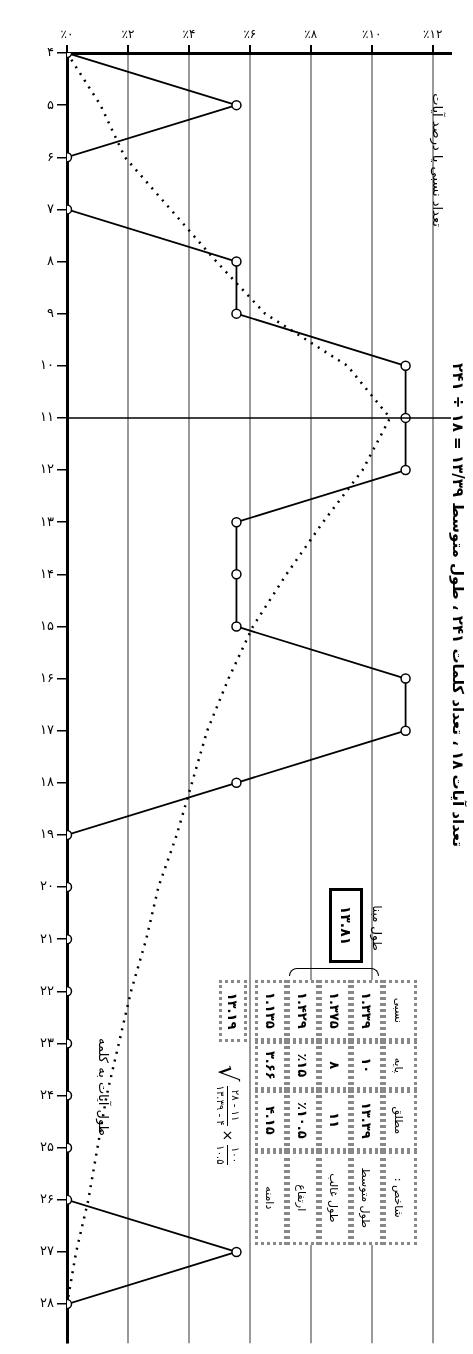 Image resolution: width=473 pixels, height=1354 pixels. What do you see at coordinates (221, 1105) in the screenshot?
I see `annotation: ۱۳.۳۹ - ۴` at bounding box center [221, 1105].